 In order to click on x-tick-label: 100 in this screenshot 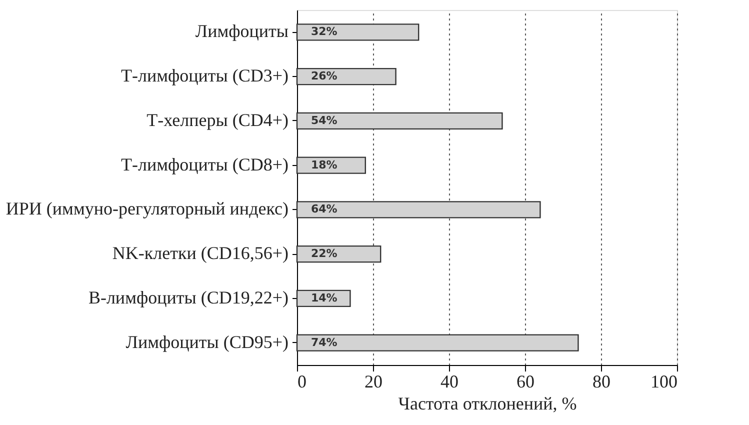, I will do `click(664, 382)`.